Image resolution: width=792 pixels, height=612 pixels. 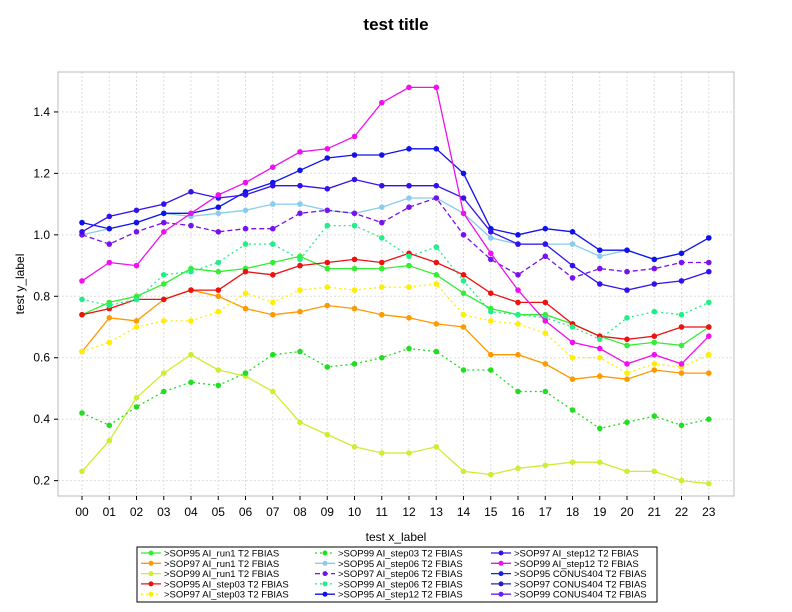 What do you see at coordinates (355, 512) in the screenshot?
I see `x-tick-label: 10` at bounding box center [355, 512].